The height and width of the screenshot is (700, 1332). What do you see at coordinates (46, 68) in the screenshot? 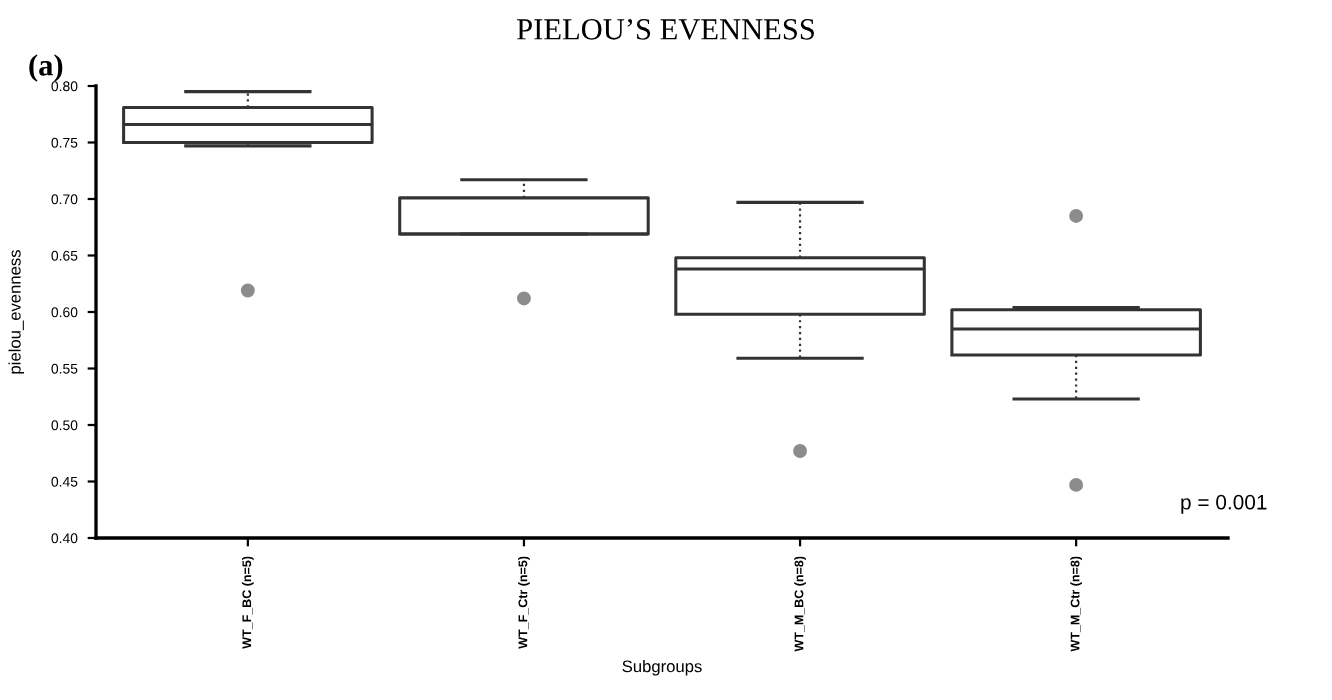
I see `text: (a)` at bounding box center [46, 68].